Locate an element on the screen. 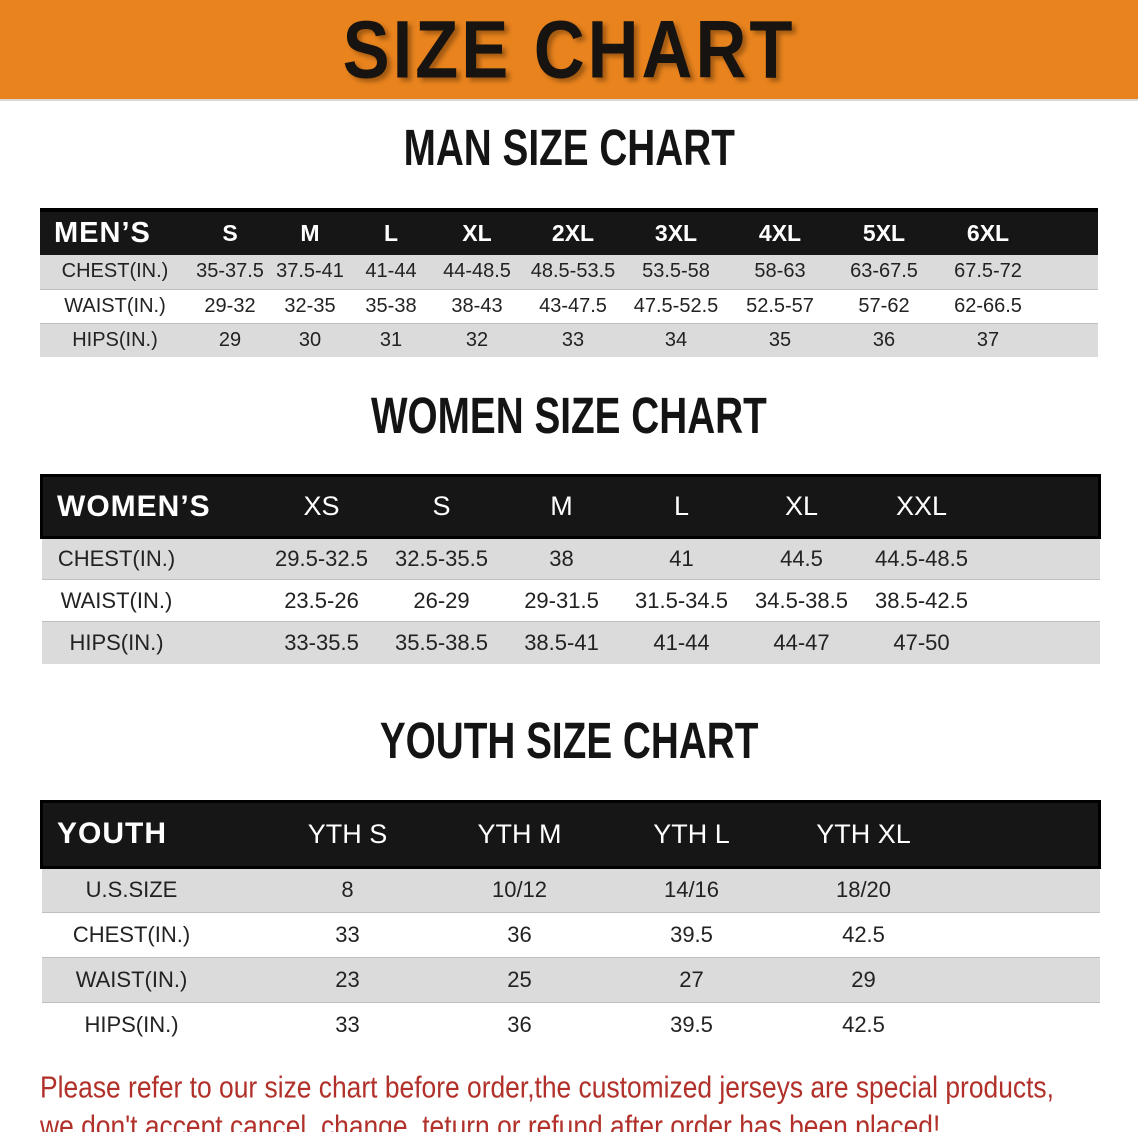 The width and height of the screenshot is (1138, 1132). cell: 37.5-41 is located at coordinates (310, 271).